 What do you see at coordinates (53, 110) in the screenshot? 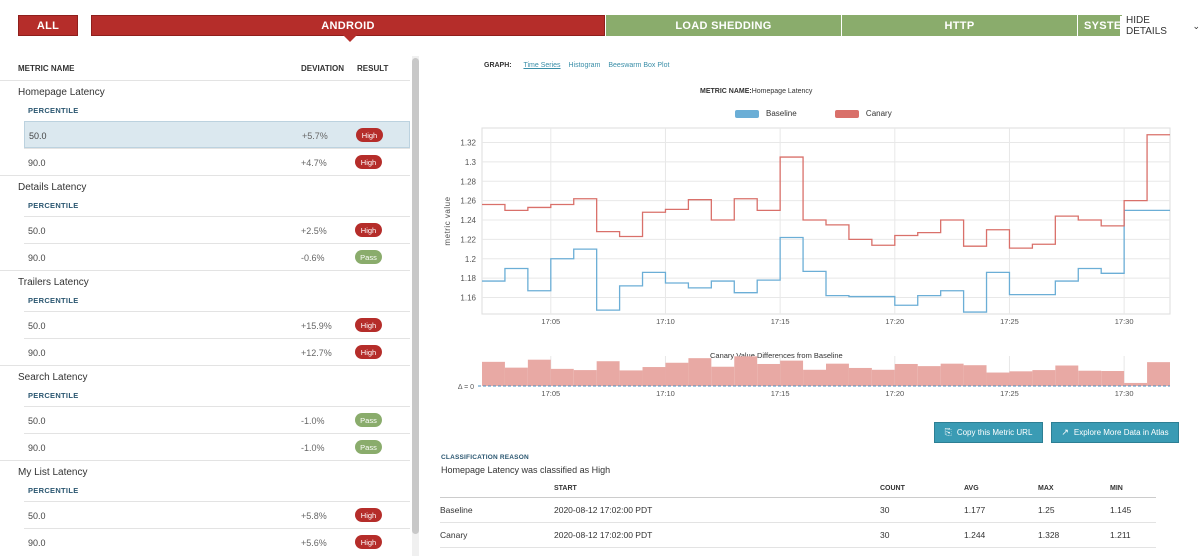
I see `metric-group-subheader: PERCENTILE` at bounding box center [53, 110].